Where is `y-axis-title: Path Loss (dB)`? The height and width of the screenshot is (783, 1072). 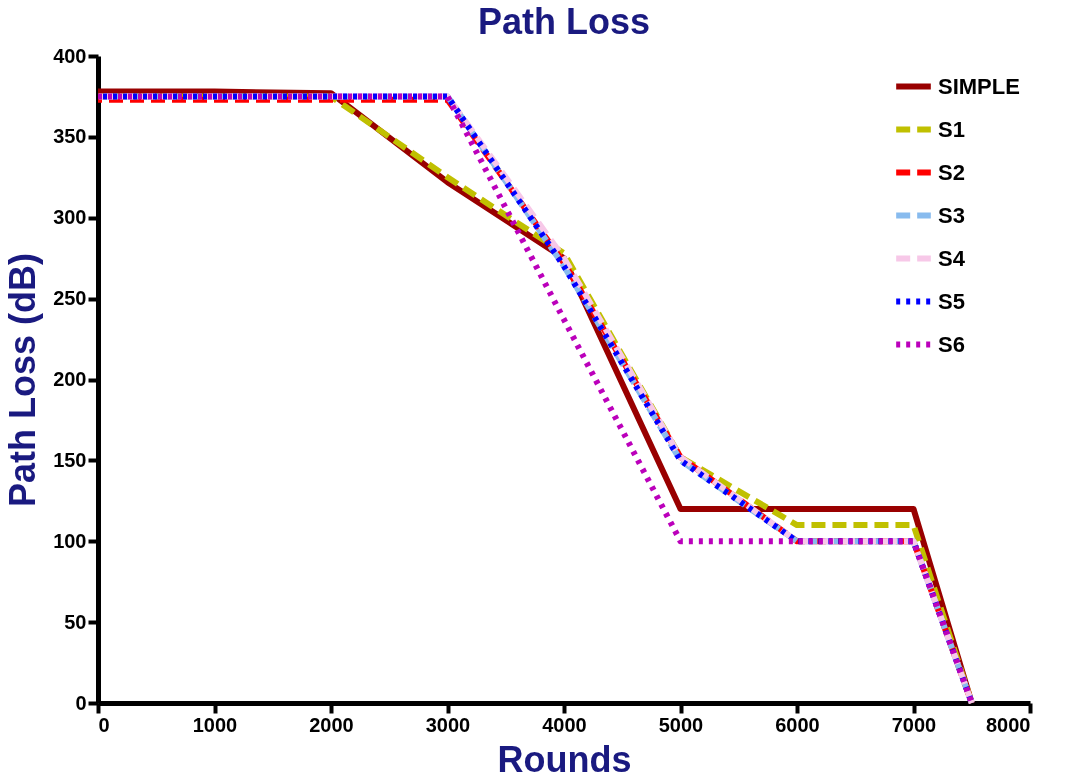 y-axis-title: Path Loss (dB) is located at coordinates (23, 380).